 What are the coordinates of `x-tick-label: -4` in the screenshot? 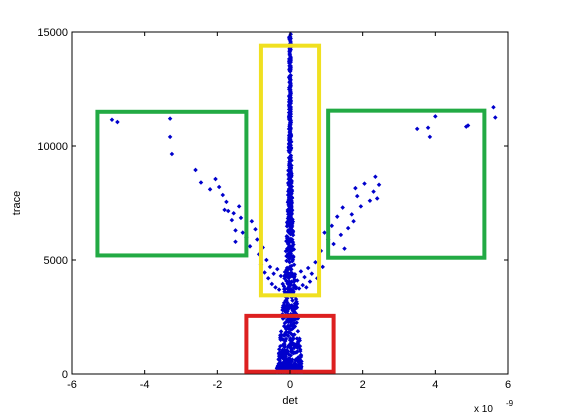 It's located at (145, 385).